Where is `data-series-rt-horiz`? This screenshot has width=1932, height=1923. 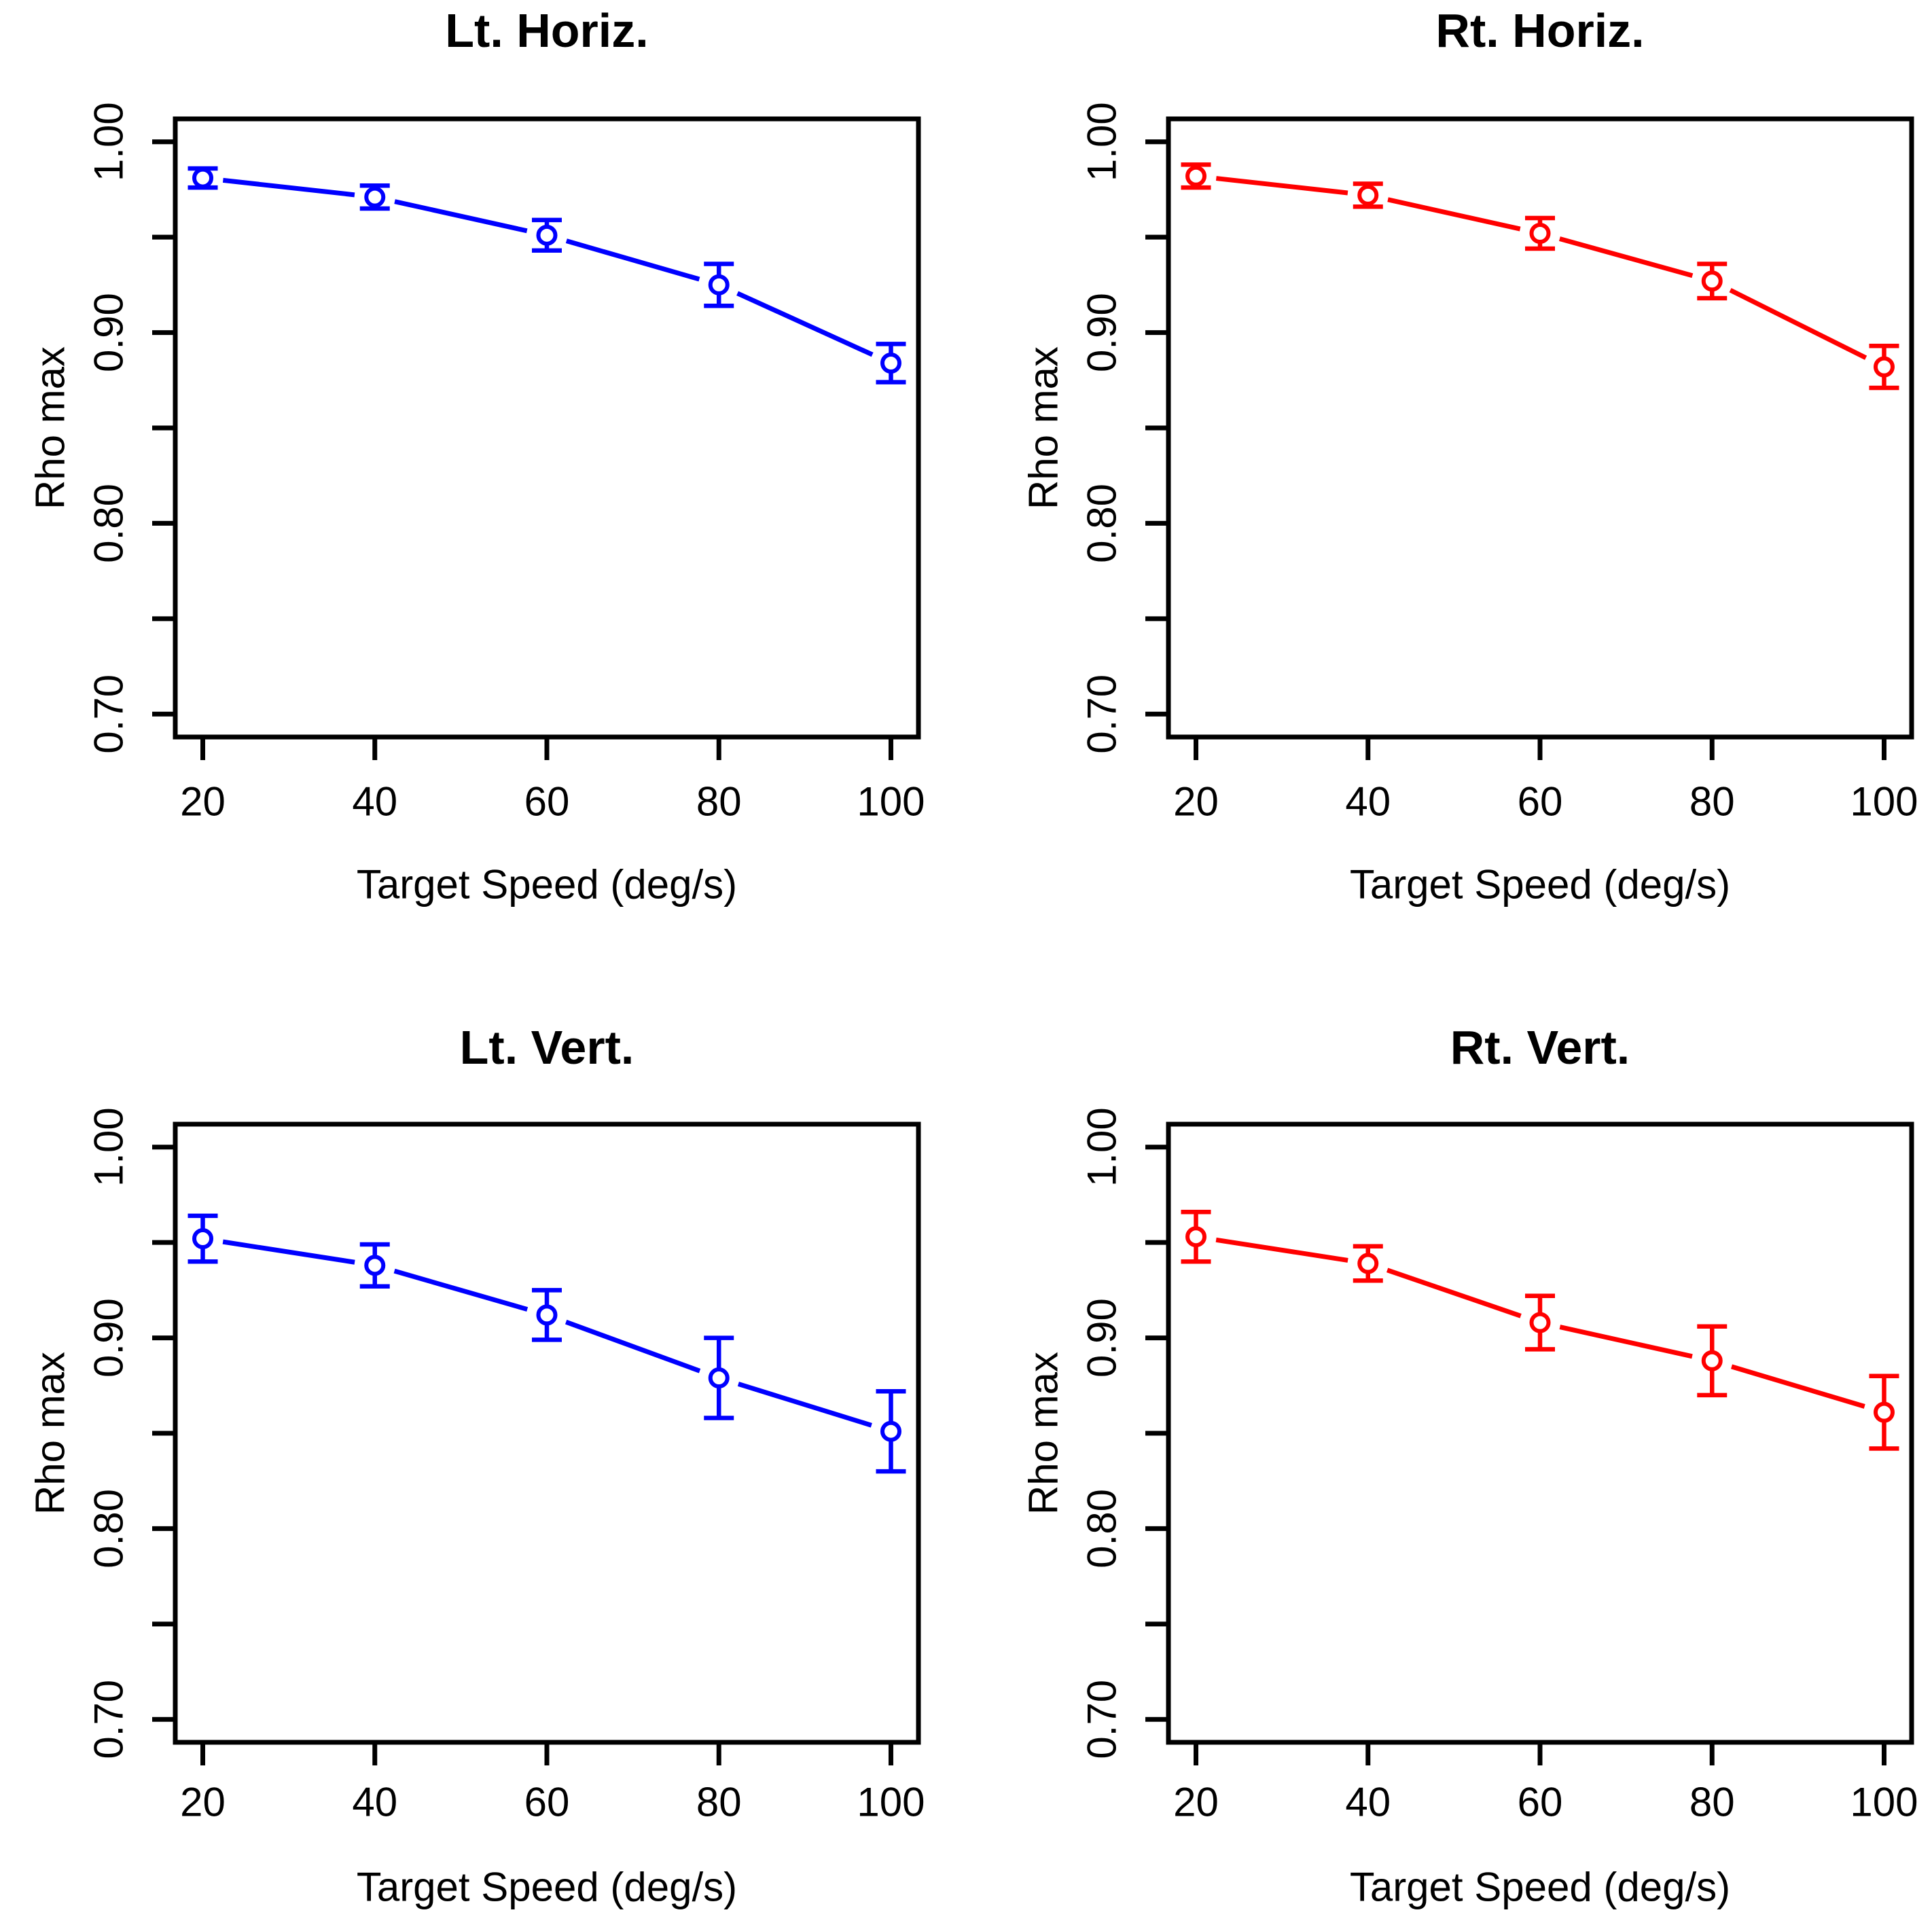
data-series-rt-horiz is located at coordinates (1540, 276).